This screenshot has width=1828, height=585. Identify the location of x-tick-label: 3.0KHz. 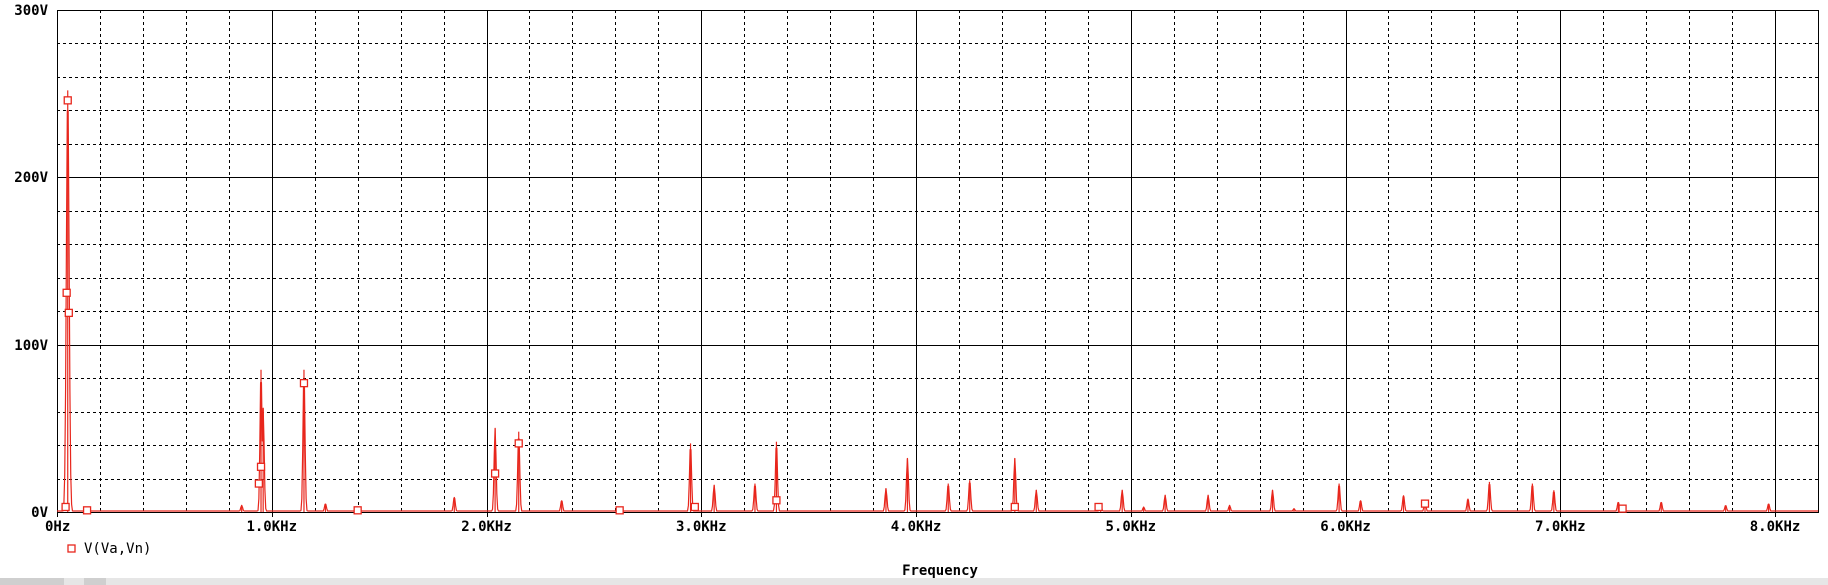
(701, 527).